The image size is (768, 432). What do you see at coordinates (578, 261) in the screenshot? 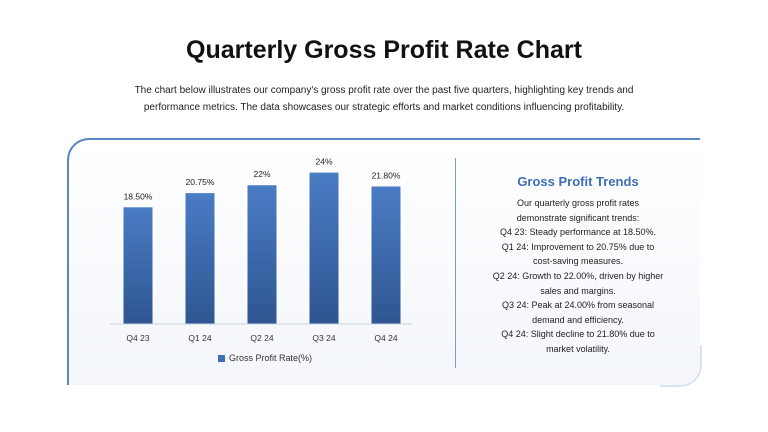
I see `trends-line: cost-saving measures.` at bounding box center [578, 261].